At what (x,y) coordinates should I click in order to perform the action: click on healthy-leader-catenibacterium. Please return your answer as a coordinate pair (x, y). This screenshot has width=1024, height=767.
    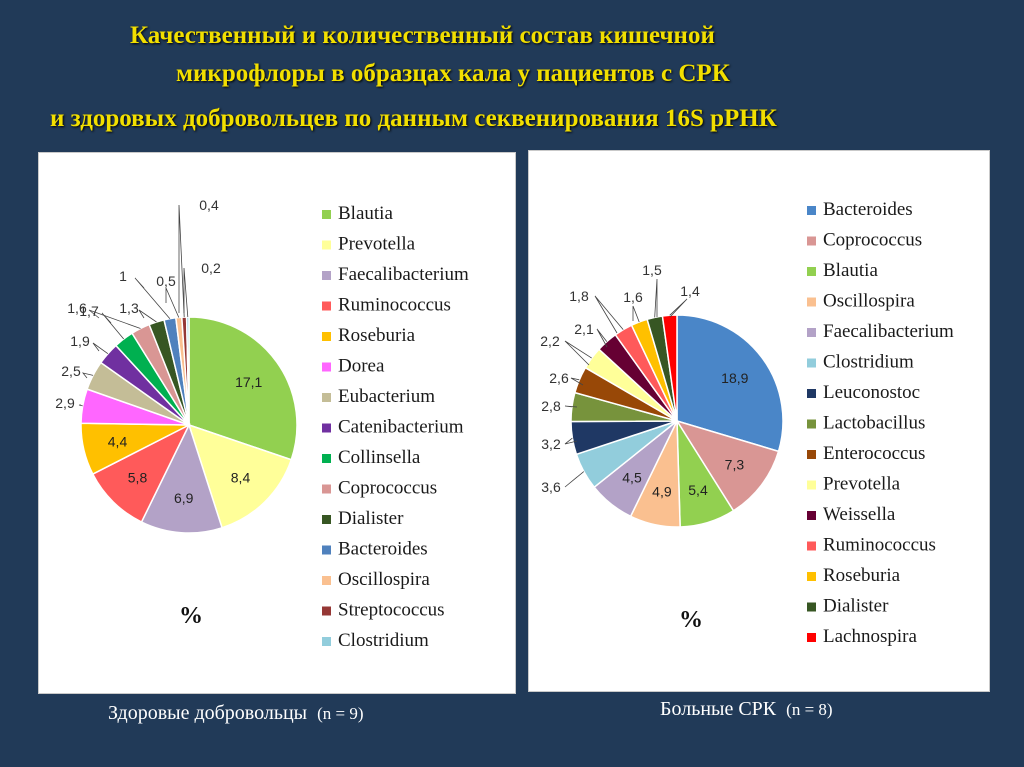
    Looking at the image, I should click on (100, 348).